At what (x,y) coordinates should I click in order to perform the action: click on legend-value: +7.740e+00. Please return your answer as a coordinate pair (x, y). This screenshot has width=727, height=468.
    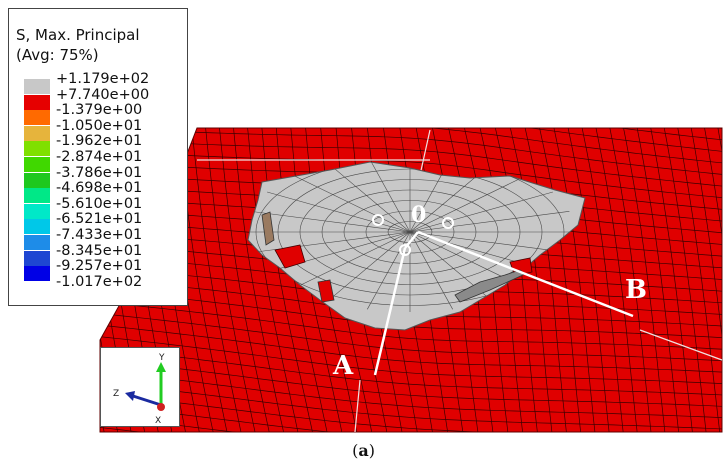
    Looking at the image, I should click on (103, 94).